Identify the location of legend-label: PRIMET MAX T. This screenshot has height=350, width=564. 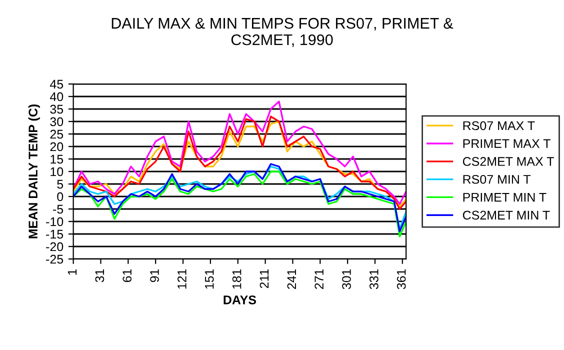
(506, 143).